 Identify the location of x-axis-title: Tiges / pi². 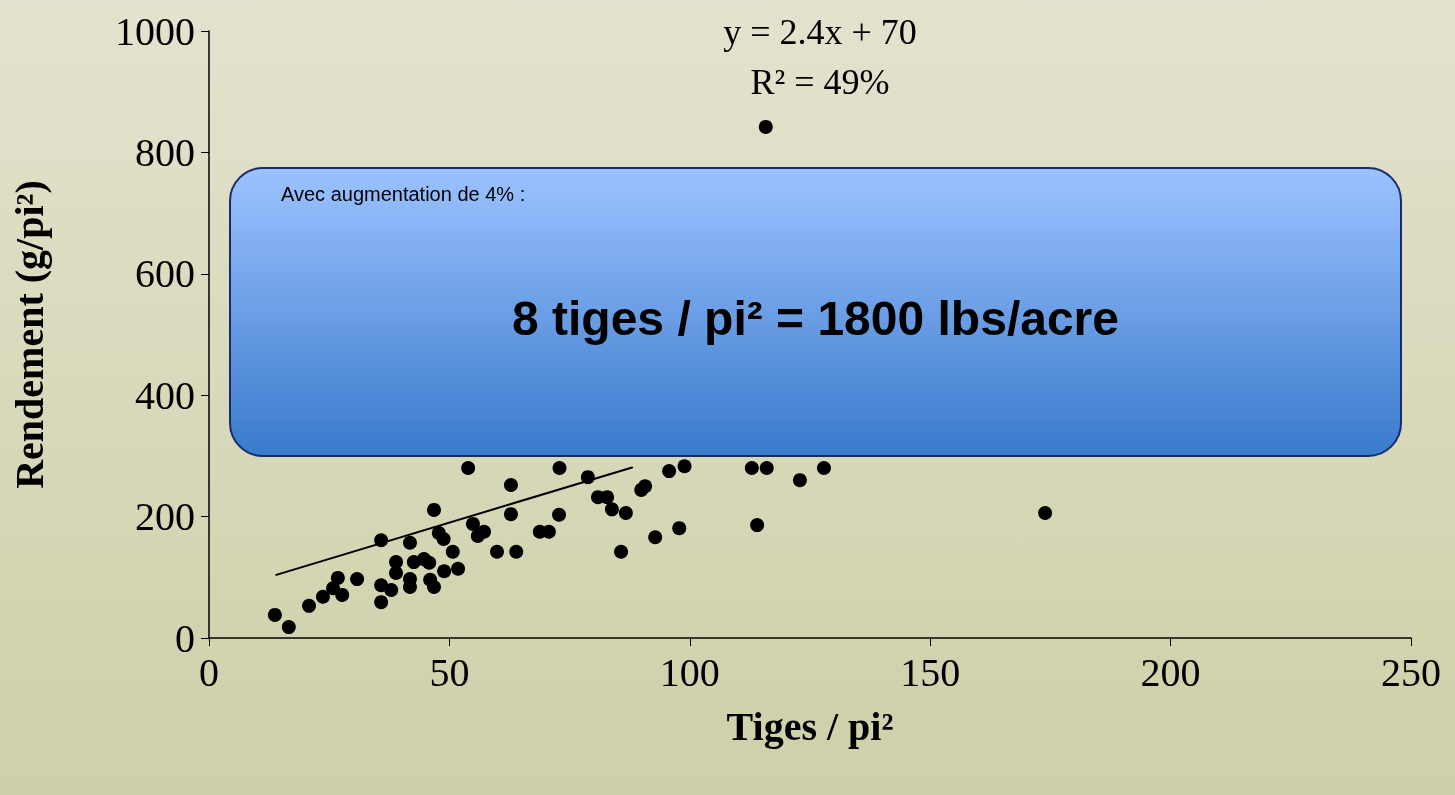
(810, 726).